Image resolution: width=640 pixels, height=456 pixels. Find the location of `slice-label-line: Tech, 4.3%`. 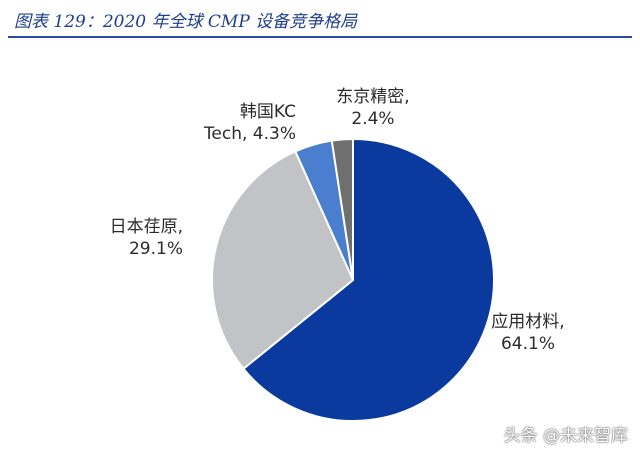

slice-label-line: Tech, 4.3% is located at coordinates (249, 134).